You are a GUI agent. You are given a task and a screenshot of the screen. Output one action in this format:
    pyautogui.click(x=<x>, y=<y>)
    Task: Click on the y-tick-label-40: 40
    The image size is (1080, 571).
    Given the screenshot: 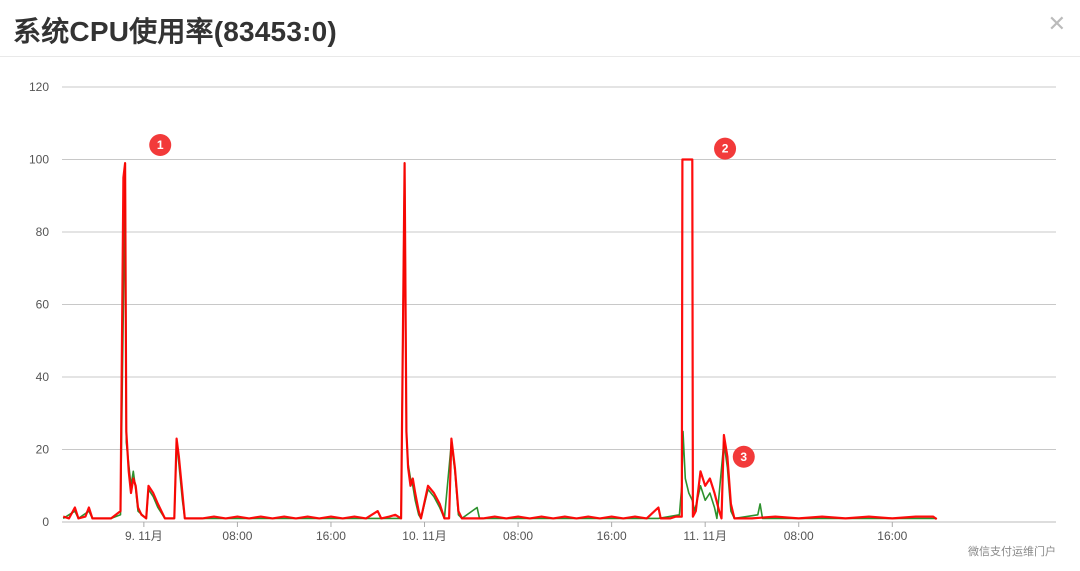 What is the action you would take?
    pyautogui.click(x=43, y=377)
    